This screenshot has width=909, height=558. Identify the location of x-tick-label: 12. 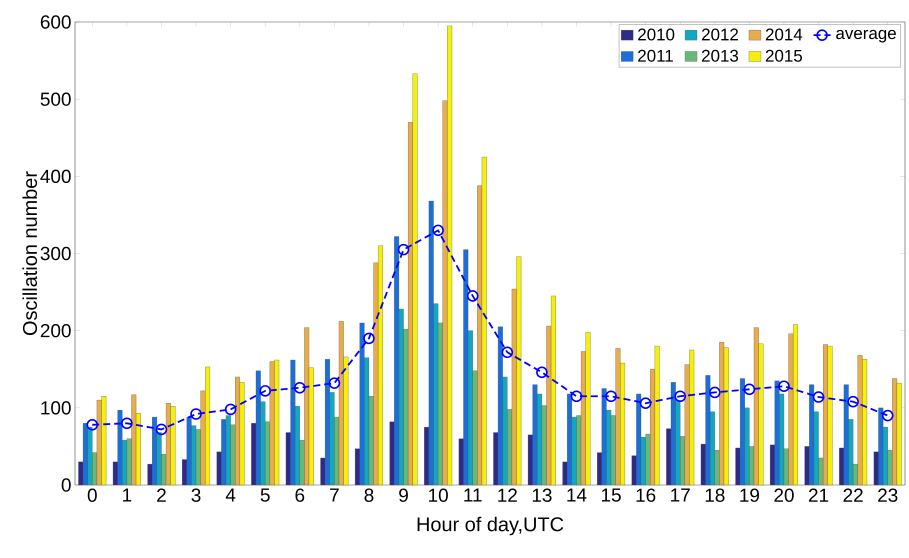
(507, 495).